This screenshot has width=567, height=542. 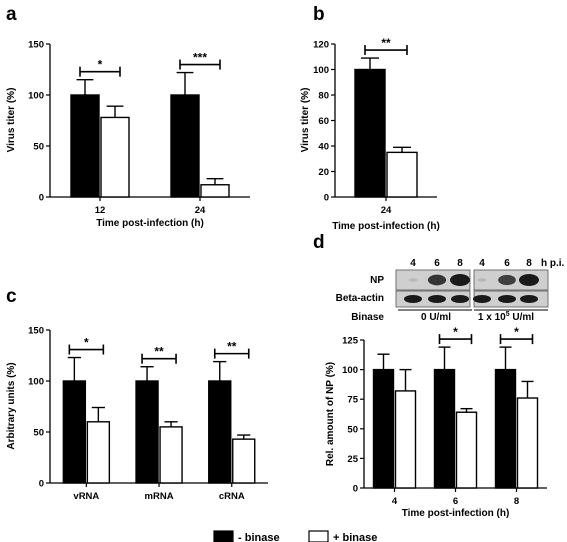 What do you see at coordinates (472, 288) in the screenshot?
I see `blot-rows` at bounding box center [472, 288].